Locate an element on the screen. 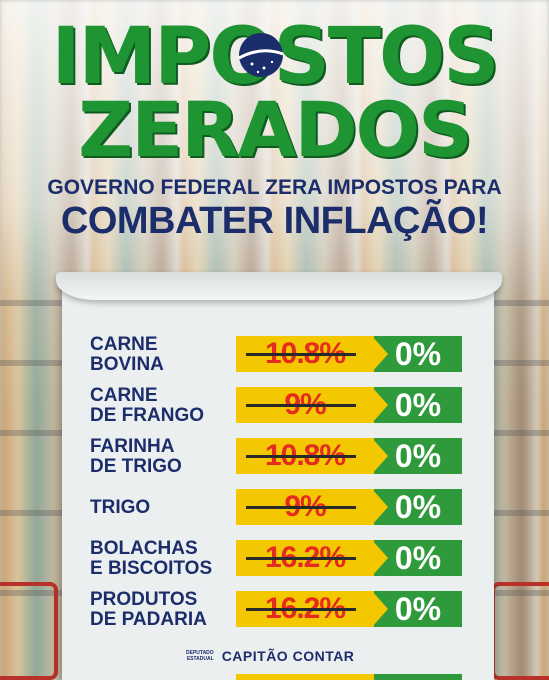 The width and height of the screenshot is (549, 680). brazil-globe-icon is located at coordinates (261, 55).